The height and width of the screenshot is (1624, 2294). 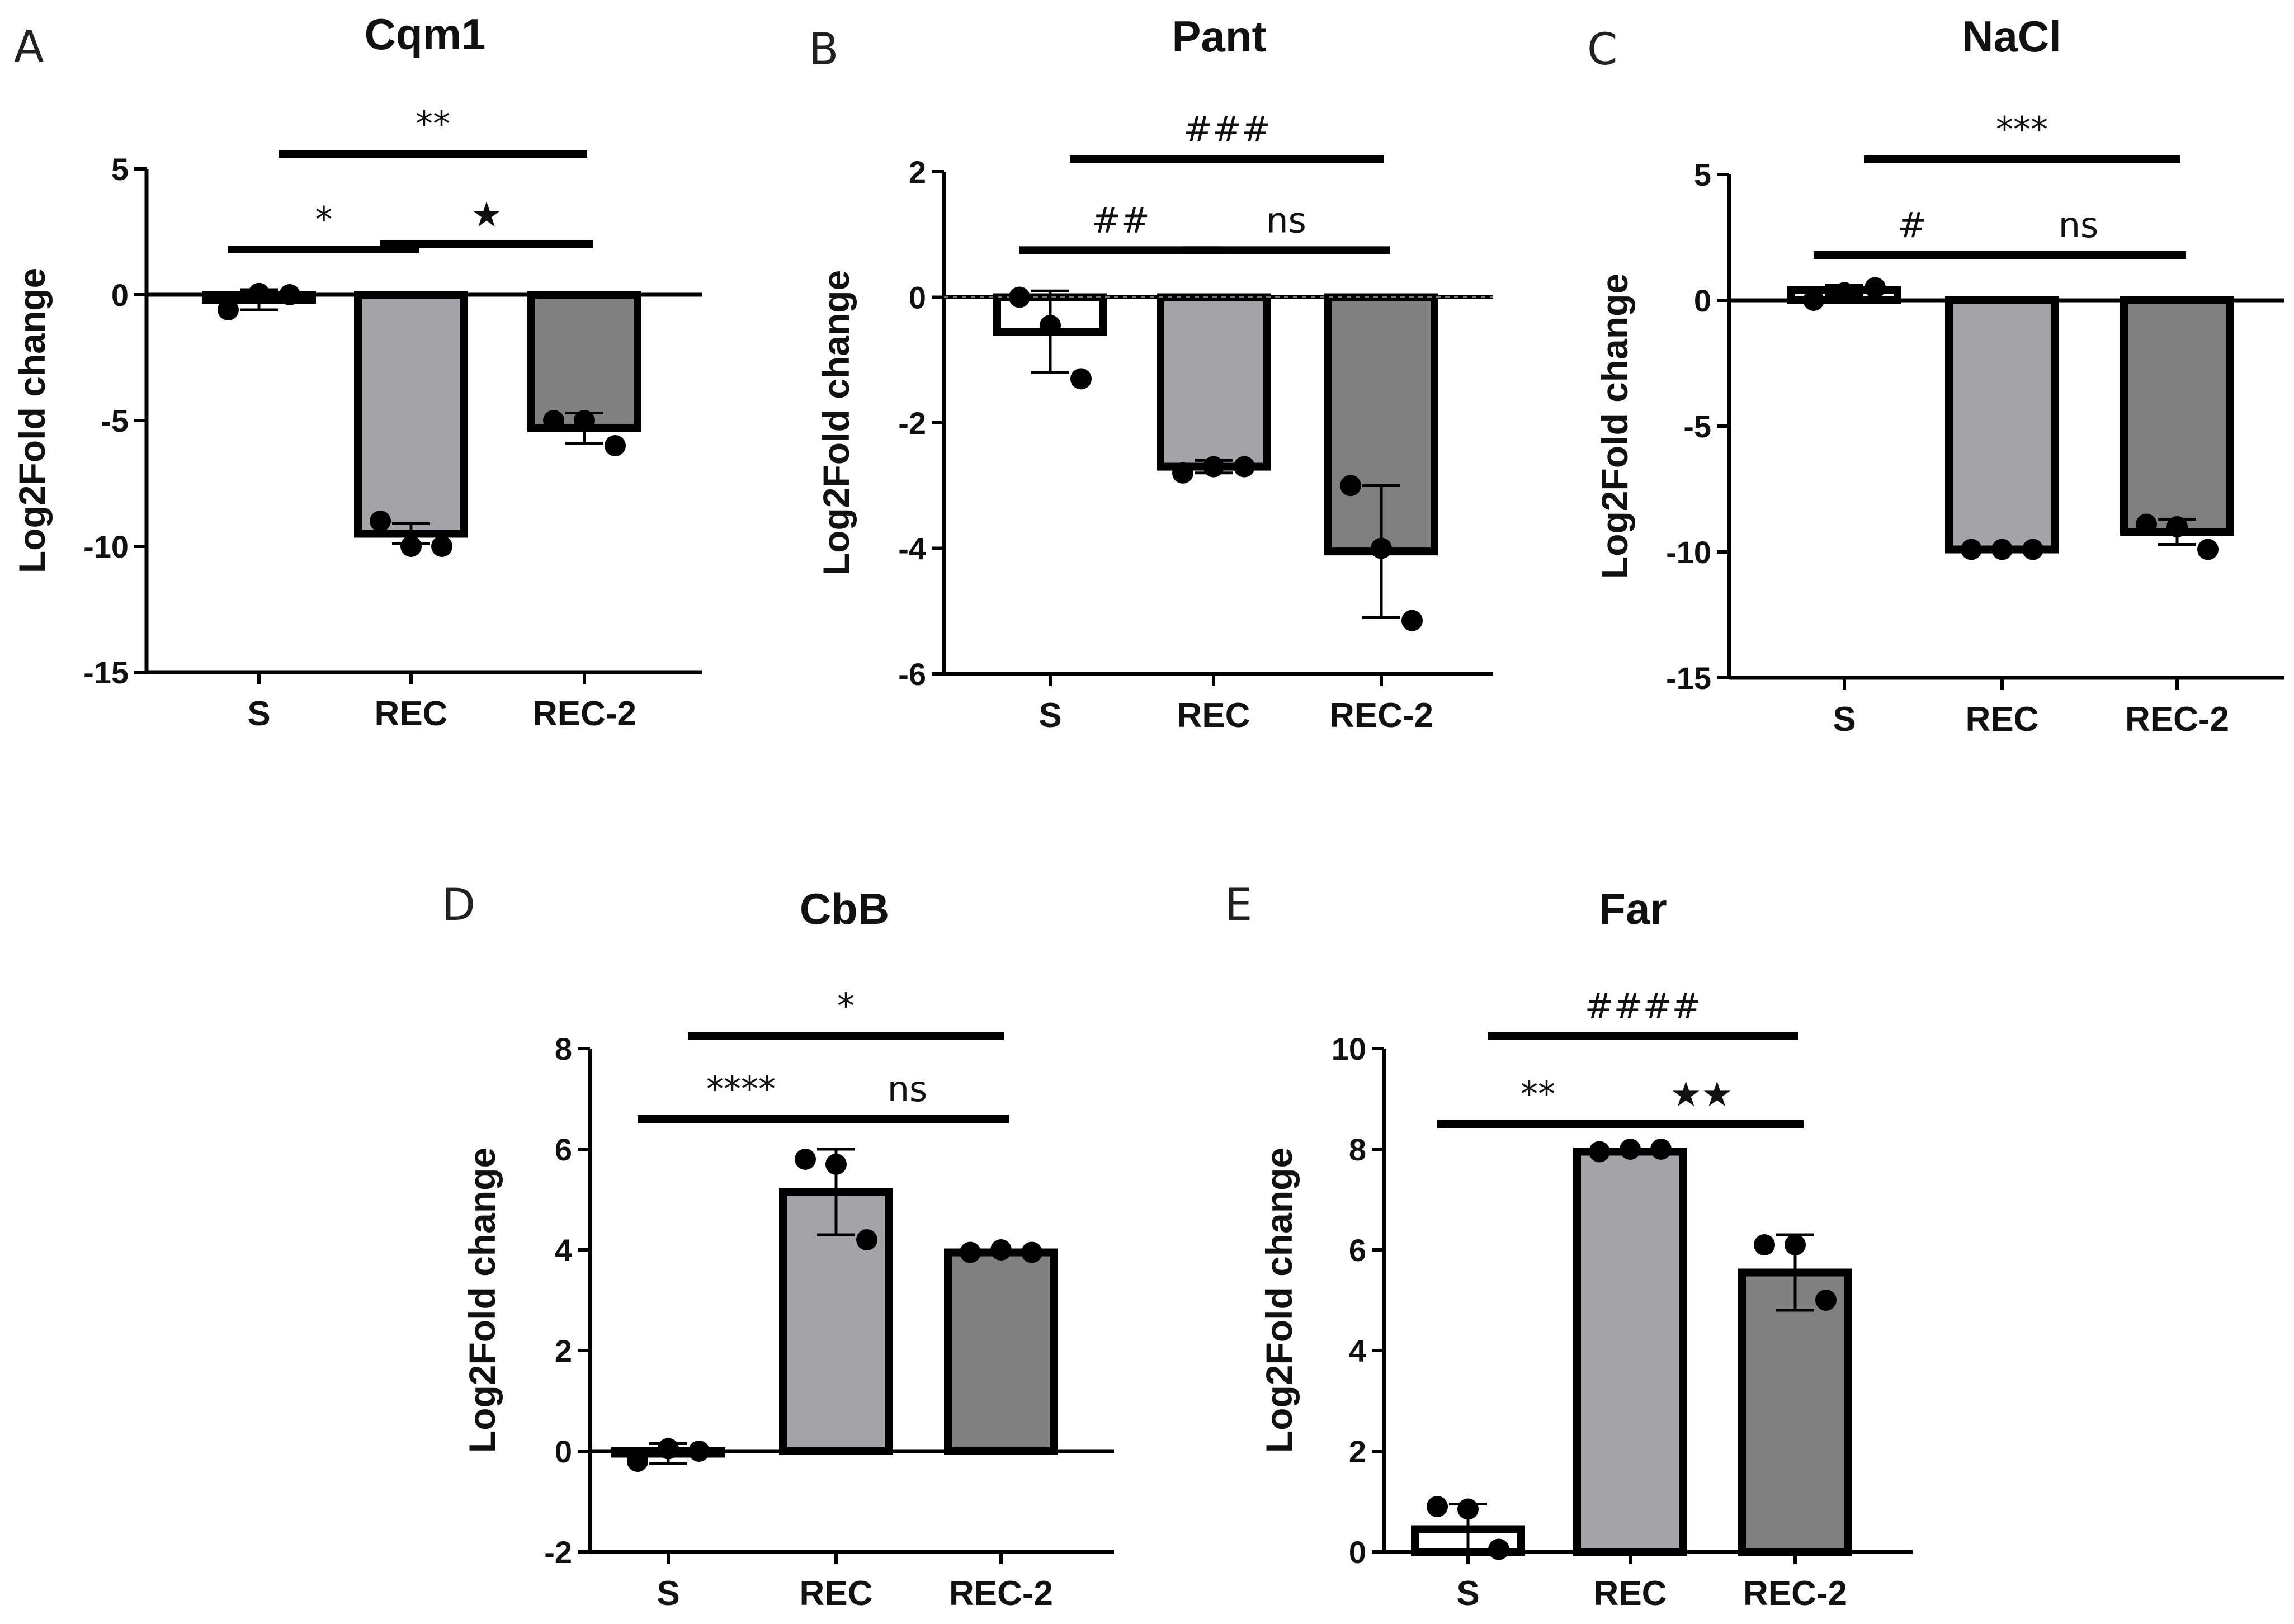 What do you see at coordinates (1643, 1006) in the screenshot?
I see `significance-label: ####` at bounding box center [1643, 1006].